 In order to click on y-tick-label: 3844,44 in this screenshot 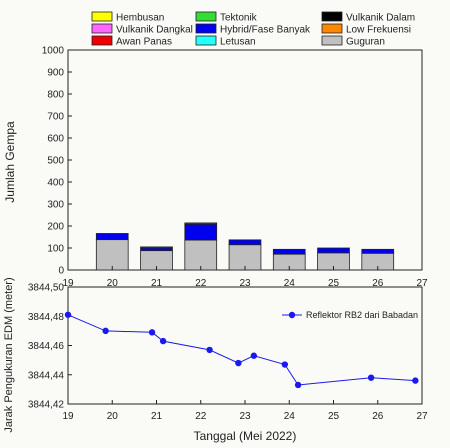, I will do `click(46, 375)`.